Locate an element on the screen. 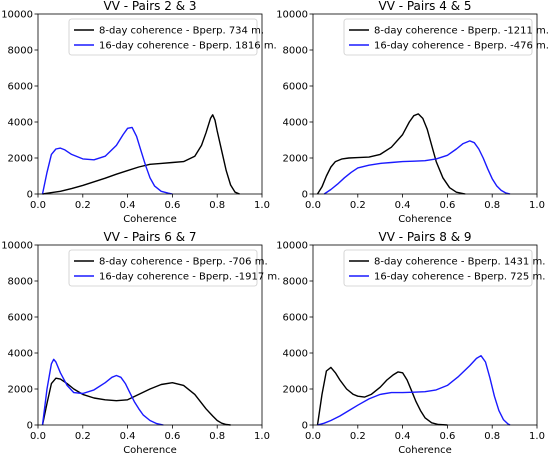 This screenshot has height=457, width=550. legend-entry: 8-day coherence - Bperp. 1431 m. is located at coordinates (459, 262).